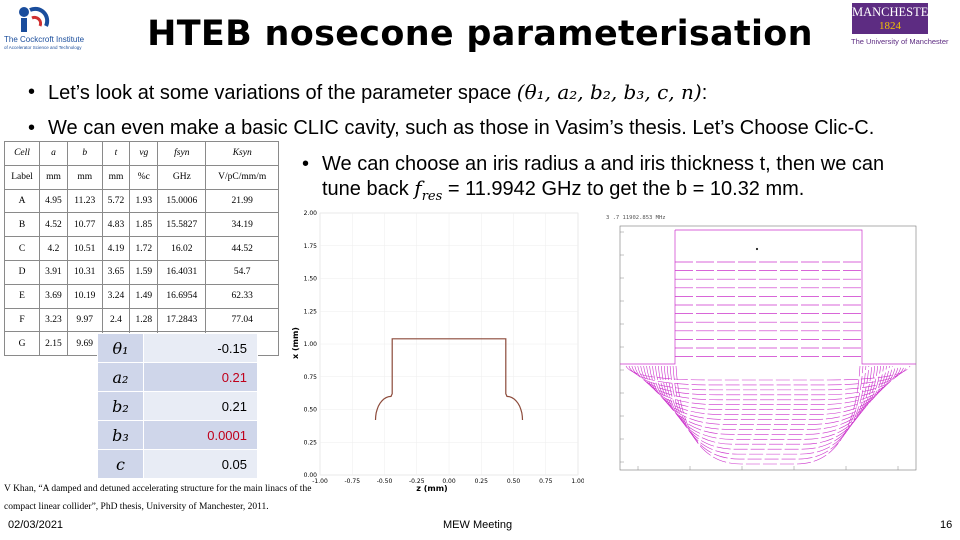 This screenshot has height=540, width=960. What do you see at coordinates (22, 177) in the screenshot?
I see `cell-table-unit: Label` at bounding box center [22, 177].